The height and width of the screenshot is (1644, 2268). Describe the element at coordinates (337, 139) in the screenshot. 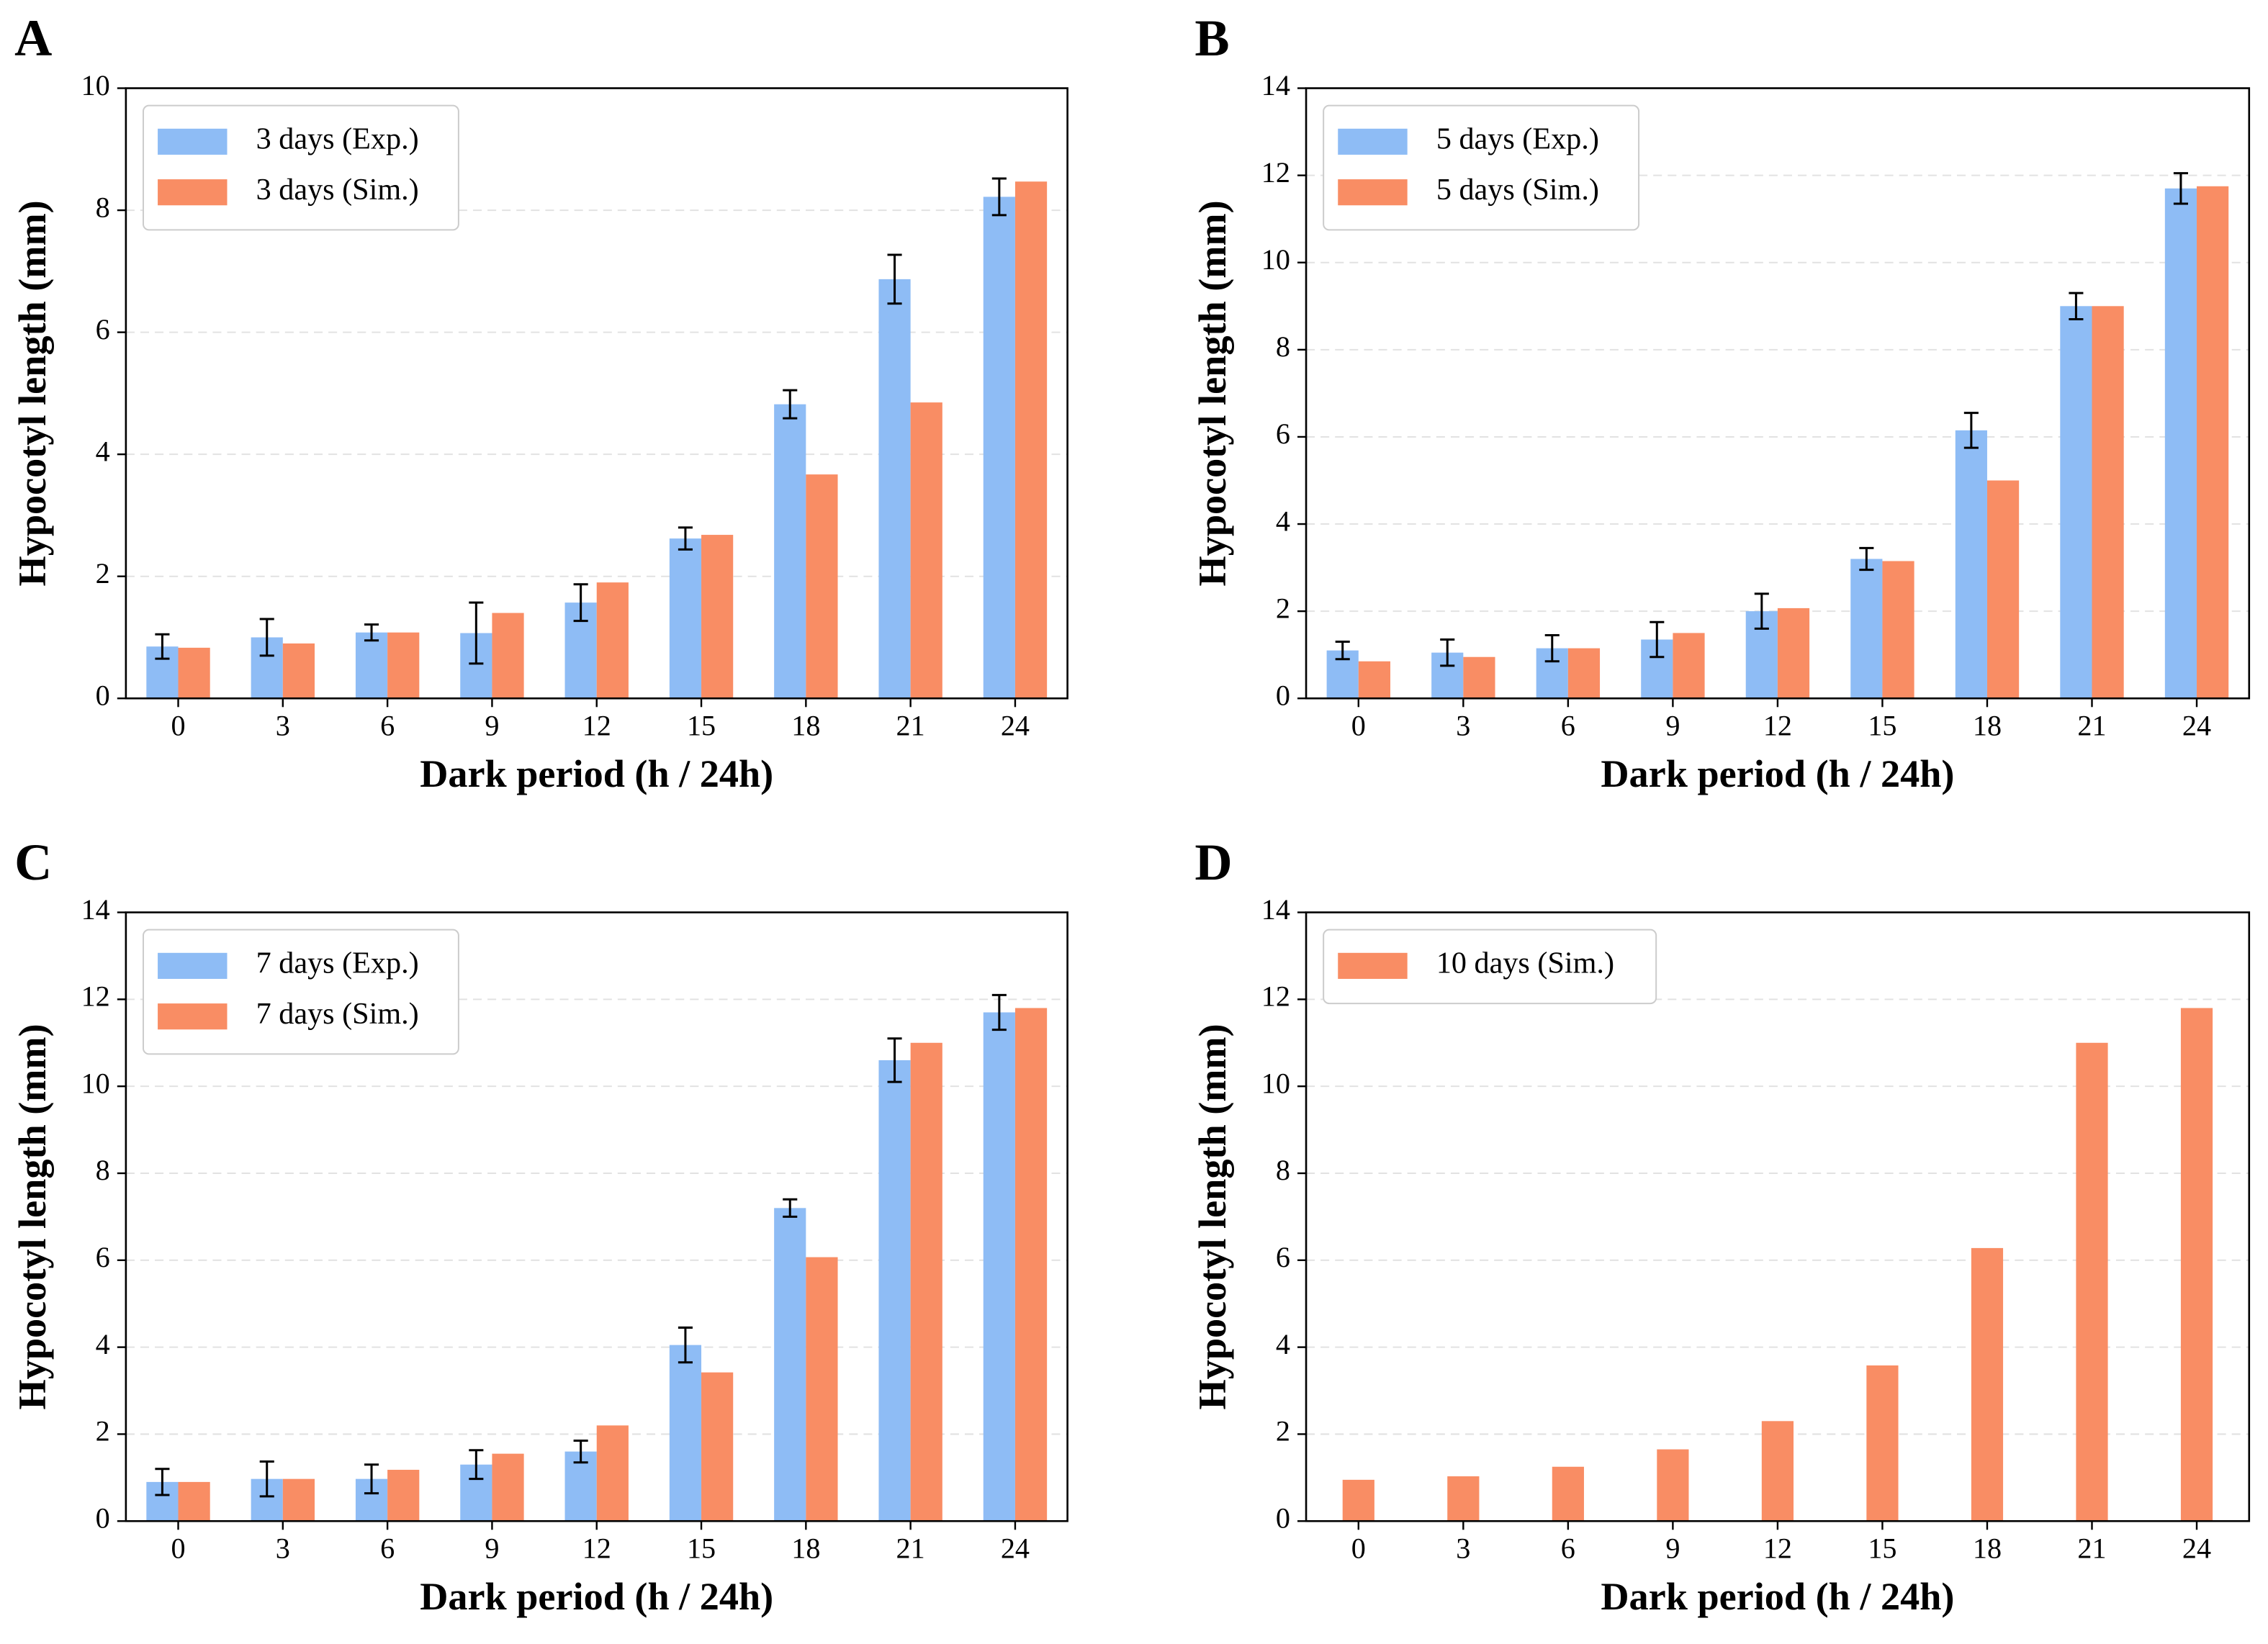

I see `legend-label: 3 days (Exp.)` at that location.